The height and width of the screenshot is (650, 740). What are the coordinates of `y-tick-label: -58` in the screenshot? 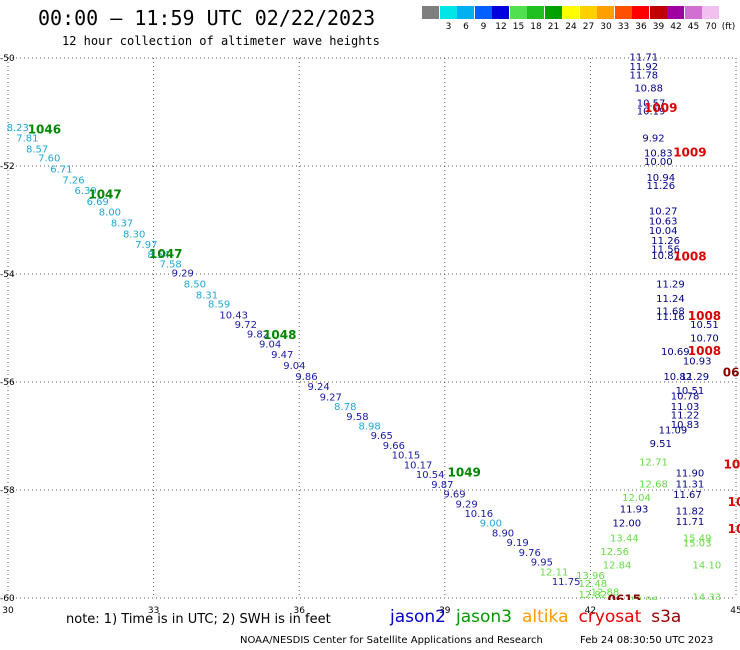 It's located at (7, 491).